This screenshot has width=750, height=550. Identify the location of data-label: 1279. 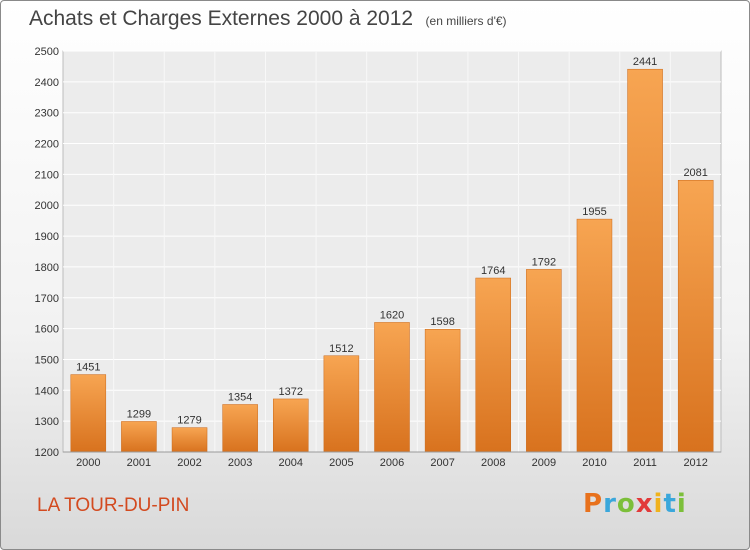
(189, 421).